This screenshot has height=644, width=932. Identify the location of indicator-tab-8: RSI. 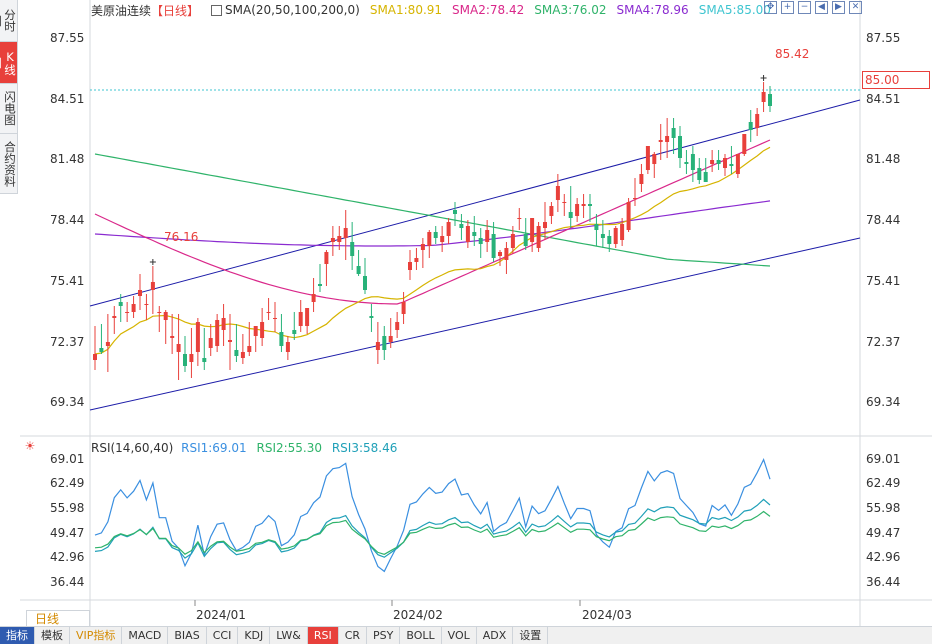
(323, 635).